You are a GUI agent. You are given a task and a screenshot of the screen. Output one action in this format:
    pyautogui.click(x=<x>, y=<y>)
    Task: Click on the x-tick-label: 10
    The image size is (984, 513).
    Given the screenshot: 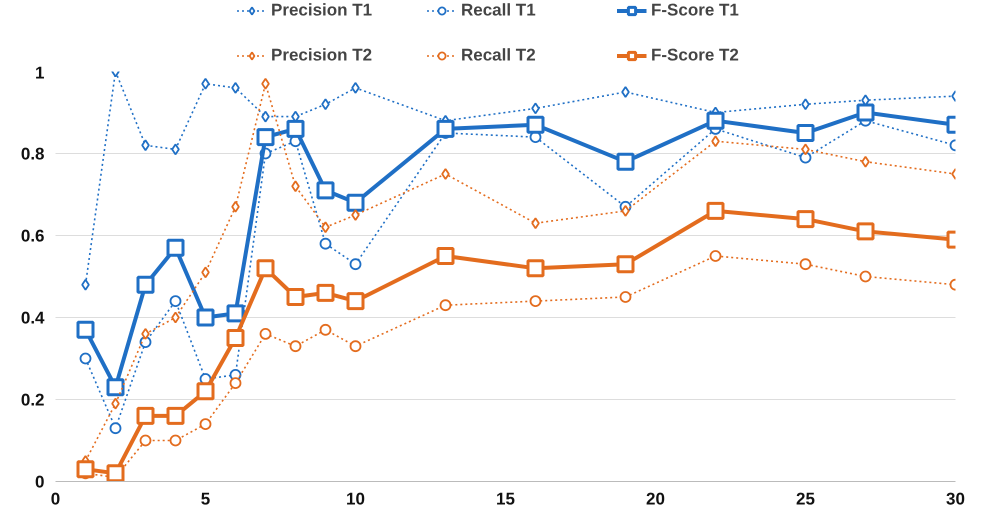 What is the action you would take?
    pyautogui.click(x=355, y=499)
    